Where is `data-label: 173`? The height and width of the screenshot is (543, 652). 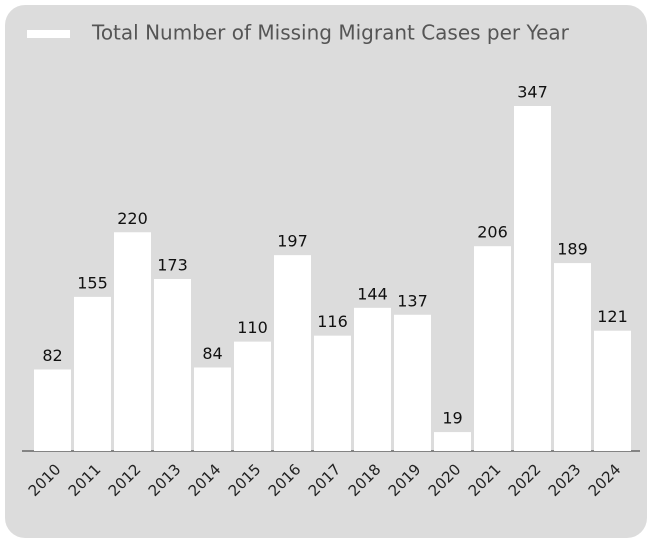 data-label: 173 is located at coordinates (172, 264).